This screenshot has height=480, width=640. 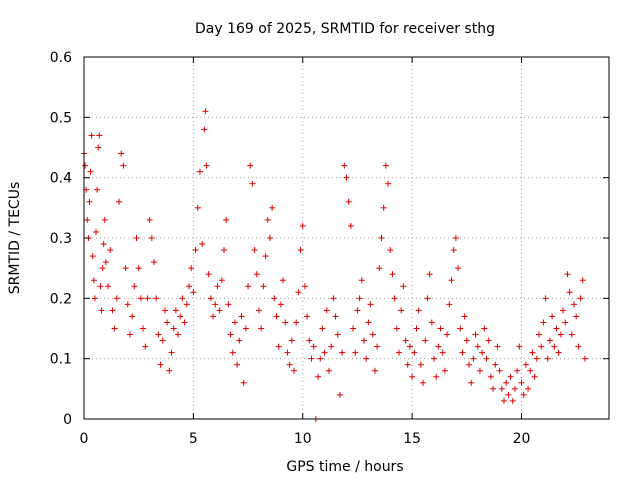 What do you see at coordinates (344, 467) in the screenshot?
I see `x-axis-label: GPS time / hours` at bounding box center [344, 467].